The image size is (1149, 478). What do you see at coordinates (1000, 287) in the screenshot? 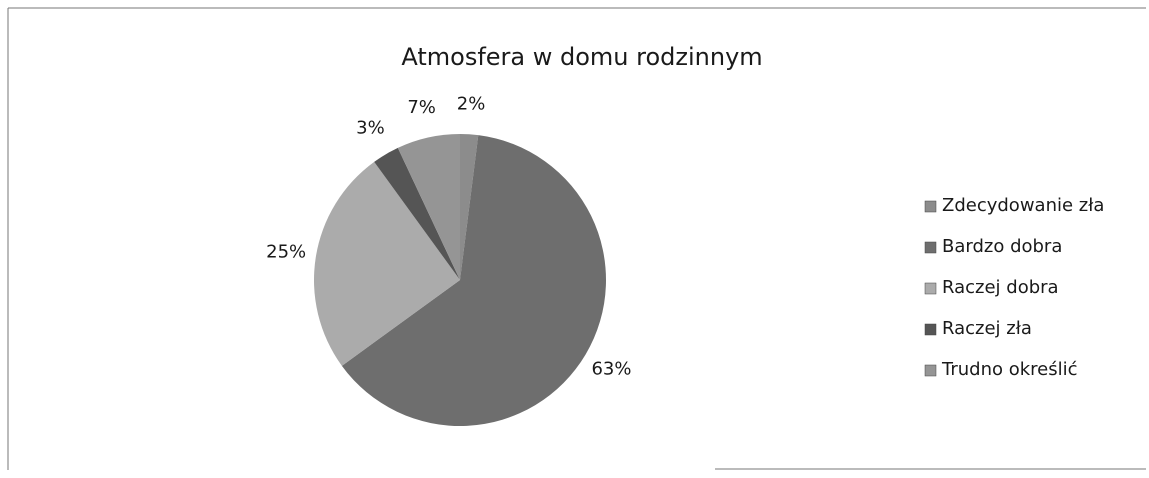
I see `legend-label: Raczej dobra` at bounding box center [1000, 287].